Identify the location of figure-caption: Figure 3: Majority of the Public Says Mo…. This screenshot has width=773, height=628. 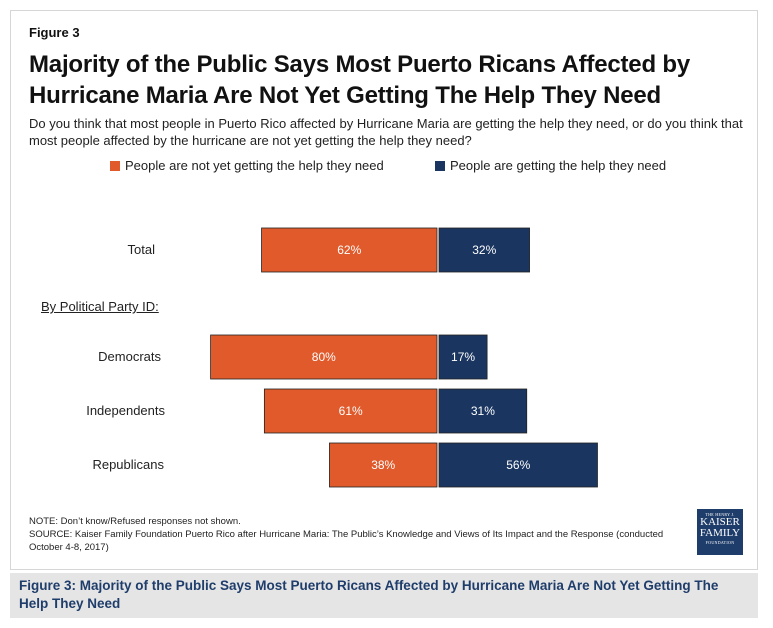
(384, 595).